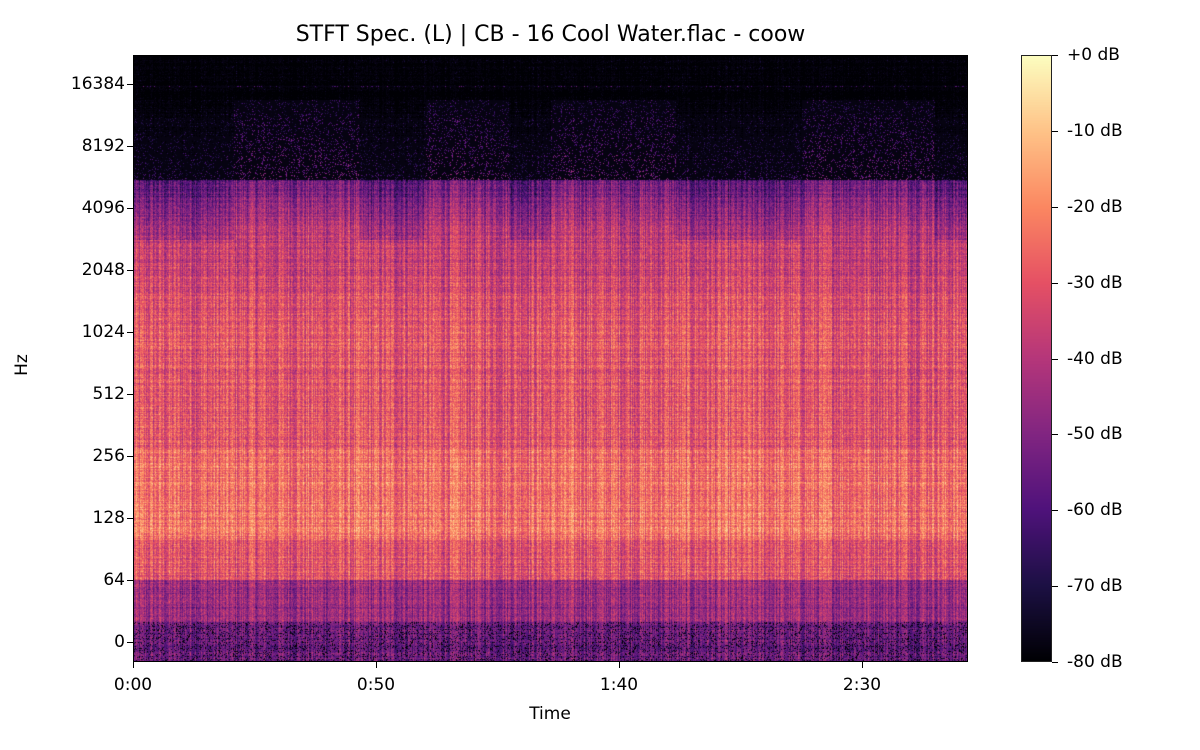  I want to click on x-tick-label: 2:30, so click(862, 685).